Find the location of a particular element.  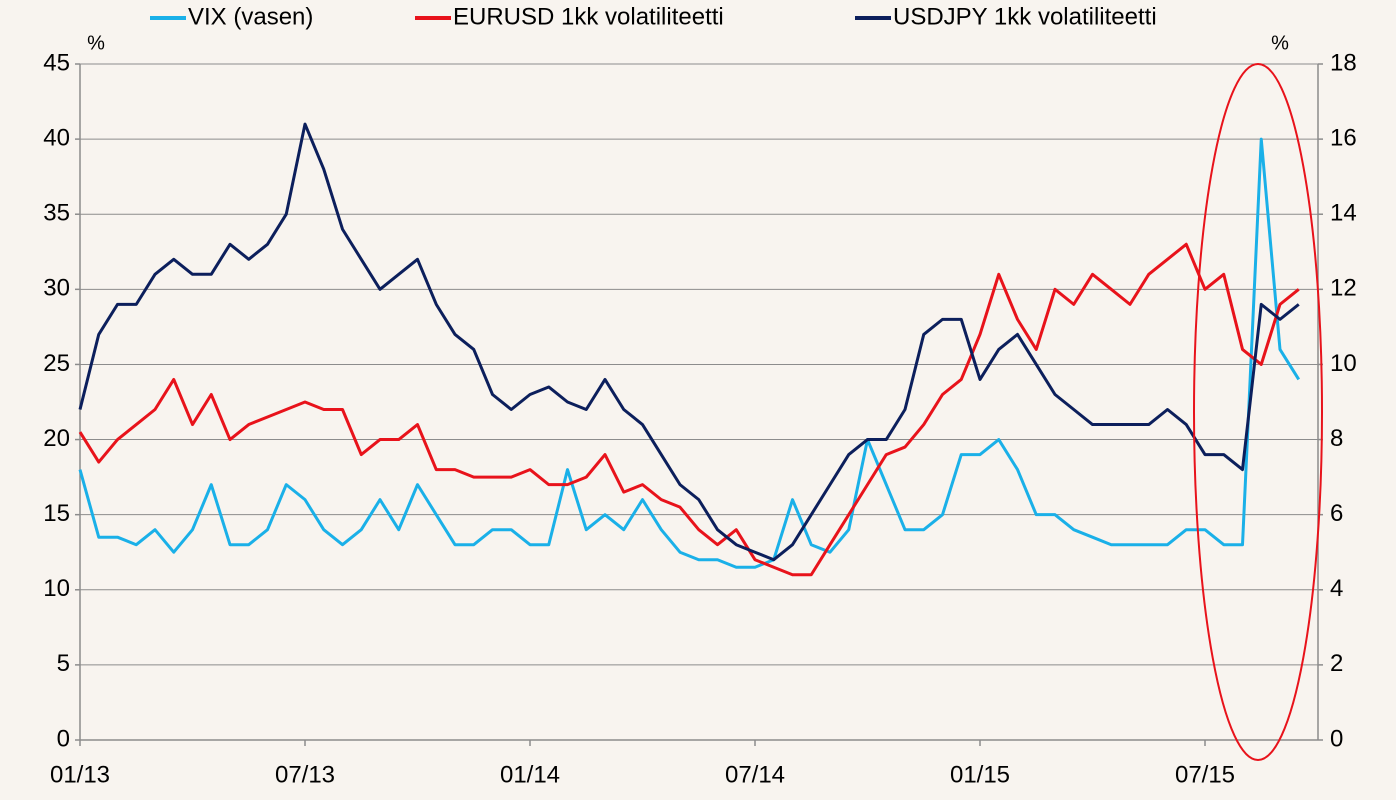

highlight-ellipse is located at coordinates (1258, 412).